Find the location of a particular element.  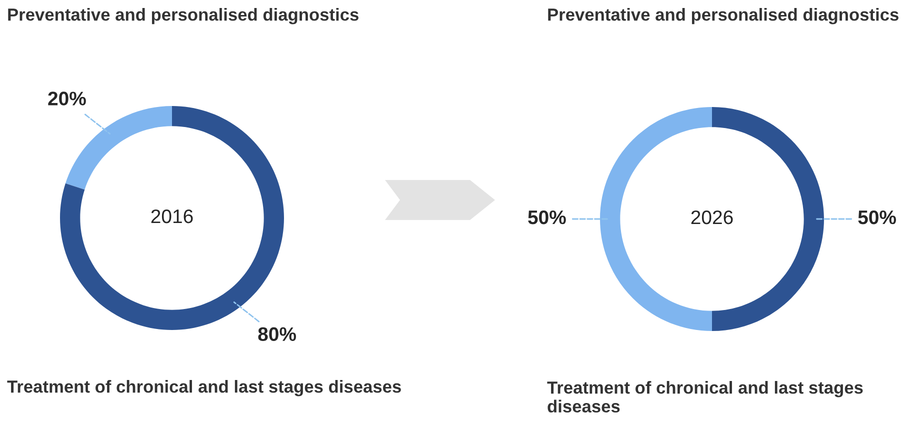

donut-slice is located at coordinates (118, 148).